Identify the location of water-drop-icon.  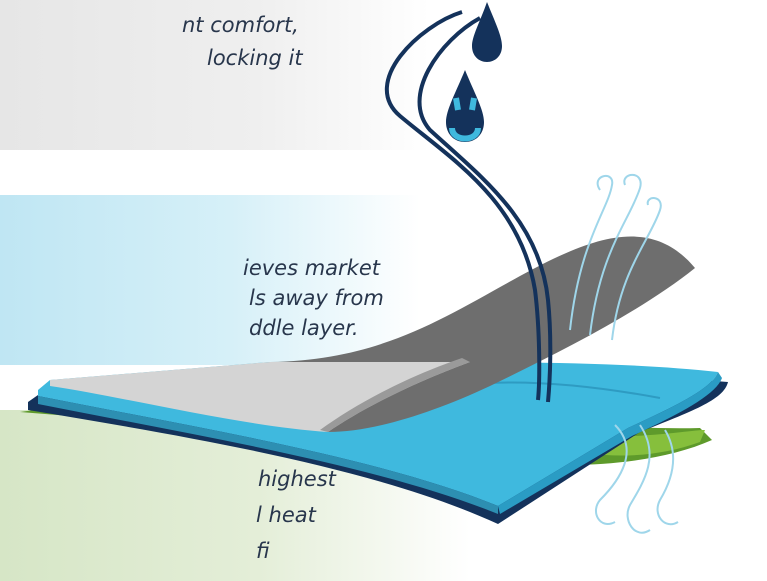
(487, 32).